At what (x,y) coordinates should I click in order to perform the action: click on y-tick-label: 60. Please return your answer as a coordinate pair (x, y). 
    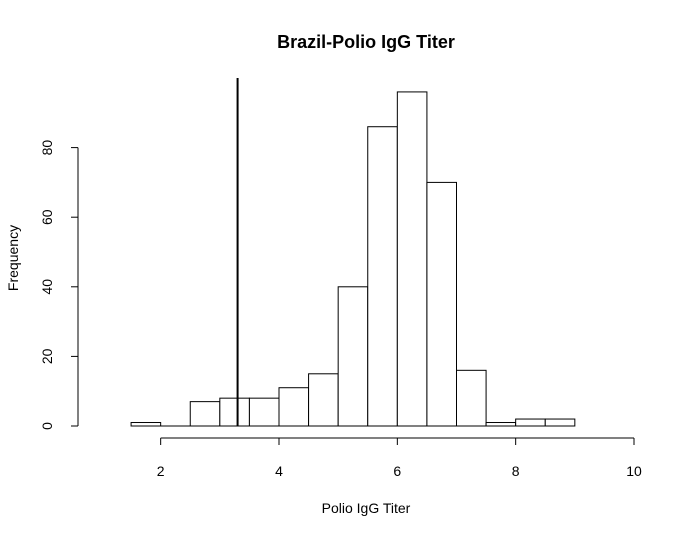
    Looking at the image, I should click on (47, 217).